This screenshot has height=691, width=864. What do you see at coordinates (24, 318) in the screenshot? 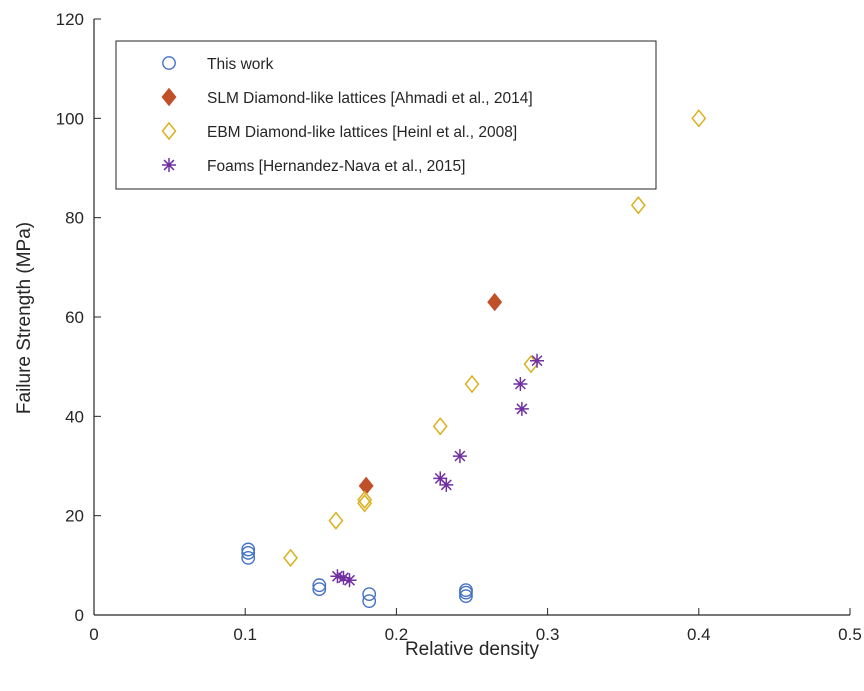
I see `y-axis-label: Failure Strength (MPa)` at bounding box center [24, 318].